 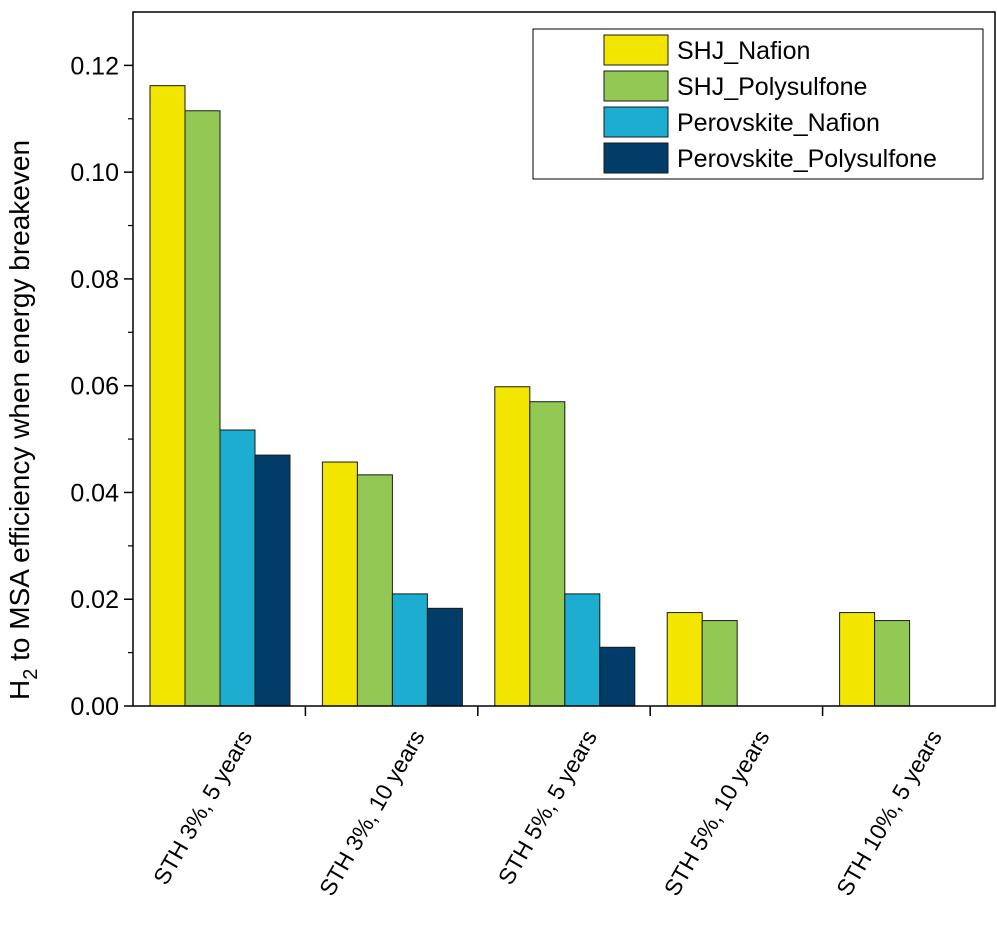 What do you see at coordinates (807, 159) in the screenshot?
I see `legend-label: Perovskite_Polysulfone` at bounding box center [807, 159].